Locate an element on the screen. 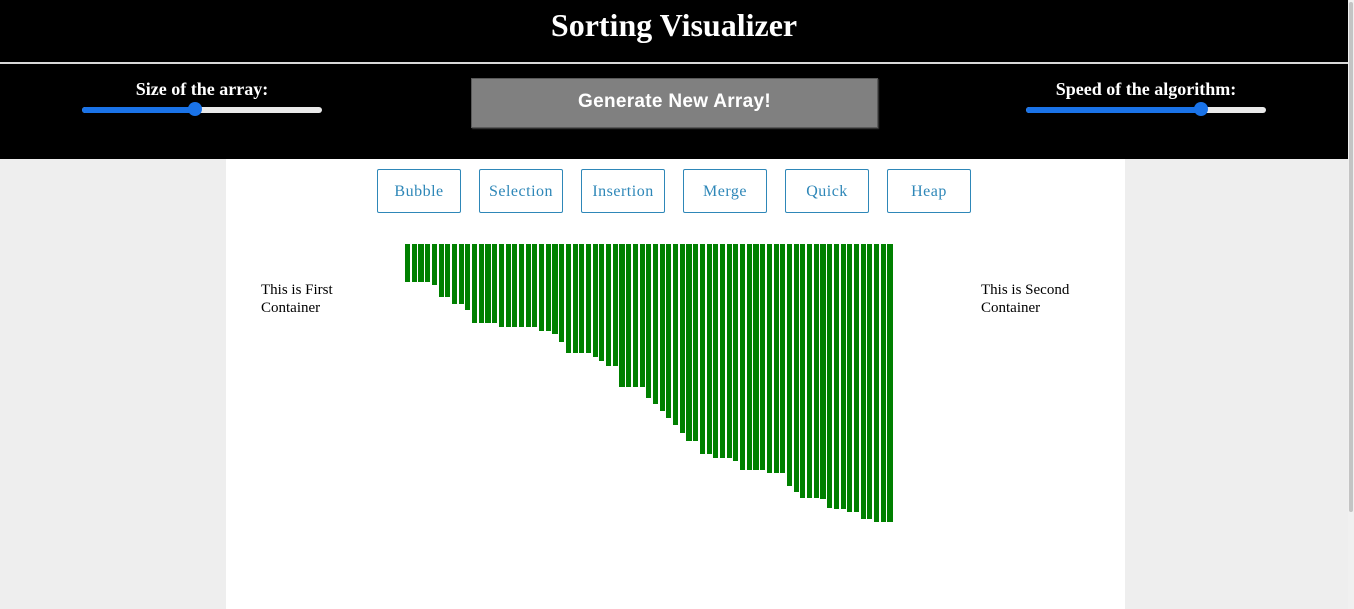 Image resolution: width=1354 pixels, height=609 pixels. array-size-slider is located at coordinates (202, 109).